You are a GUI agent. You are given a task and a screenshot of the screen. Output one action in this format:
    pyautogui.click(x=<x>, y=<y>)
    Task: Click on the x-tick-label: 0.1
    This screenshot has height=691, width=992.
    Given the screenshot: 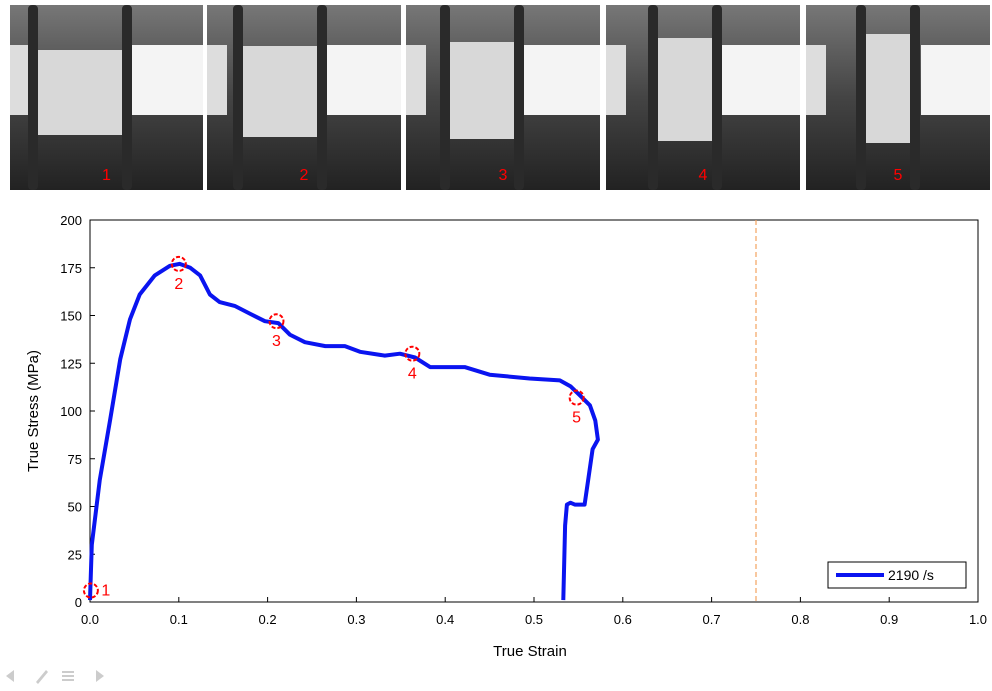 What is the action you would take?
    pyautogui.click(x=179, y=619)
    